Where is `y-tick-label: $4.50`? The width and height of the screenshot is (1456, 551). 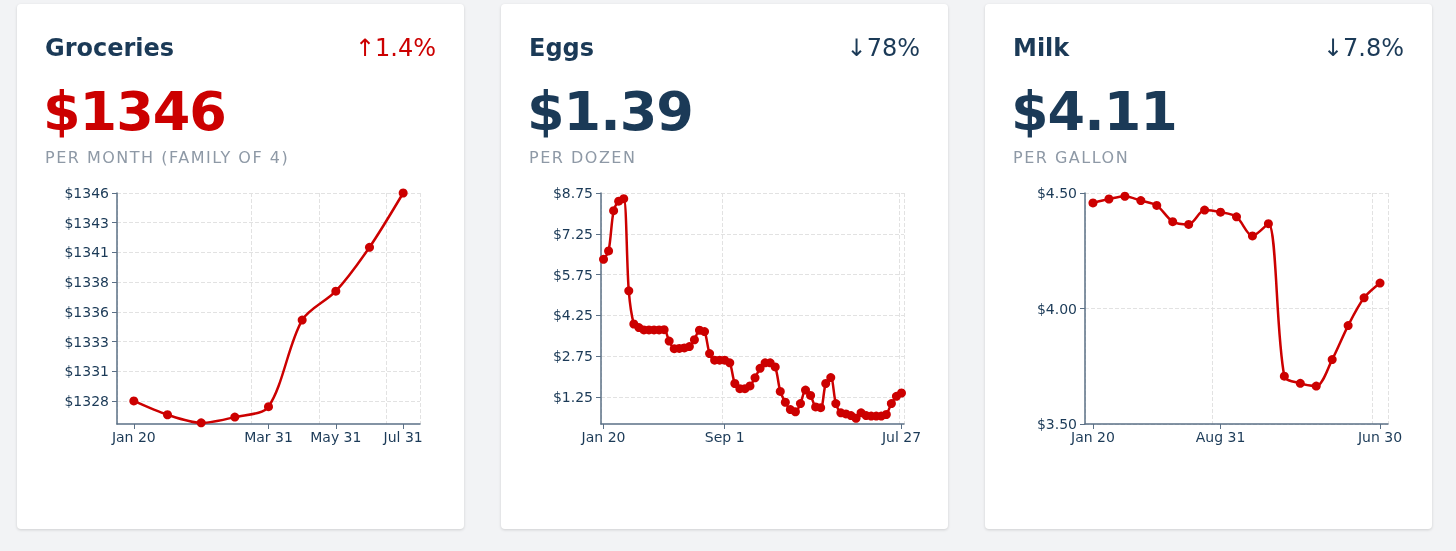
y-tick-label: $4.50 is located at coordinates (1056, 193).